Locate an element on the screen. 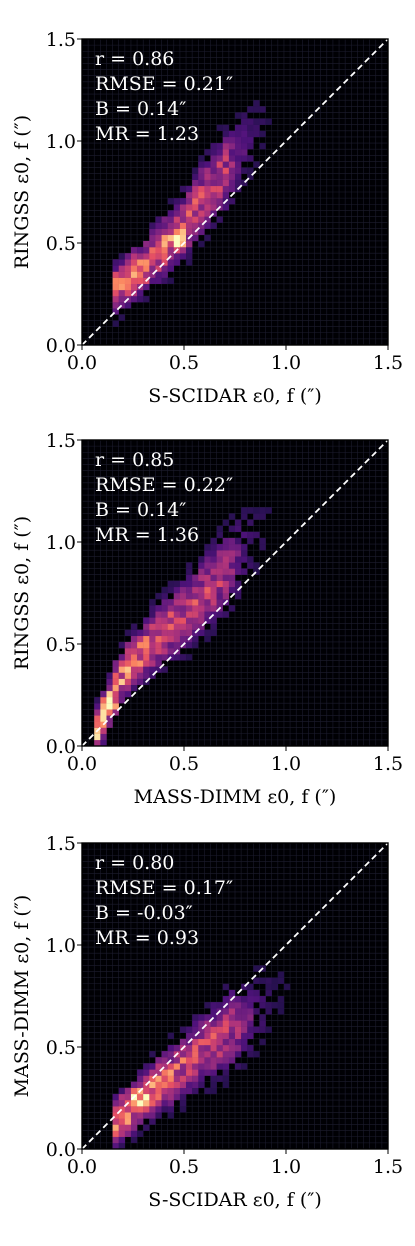  x-tick-label: 1.0 is located at coordinates (286, 363).